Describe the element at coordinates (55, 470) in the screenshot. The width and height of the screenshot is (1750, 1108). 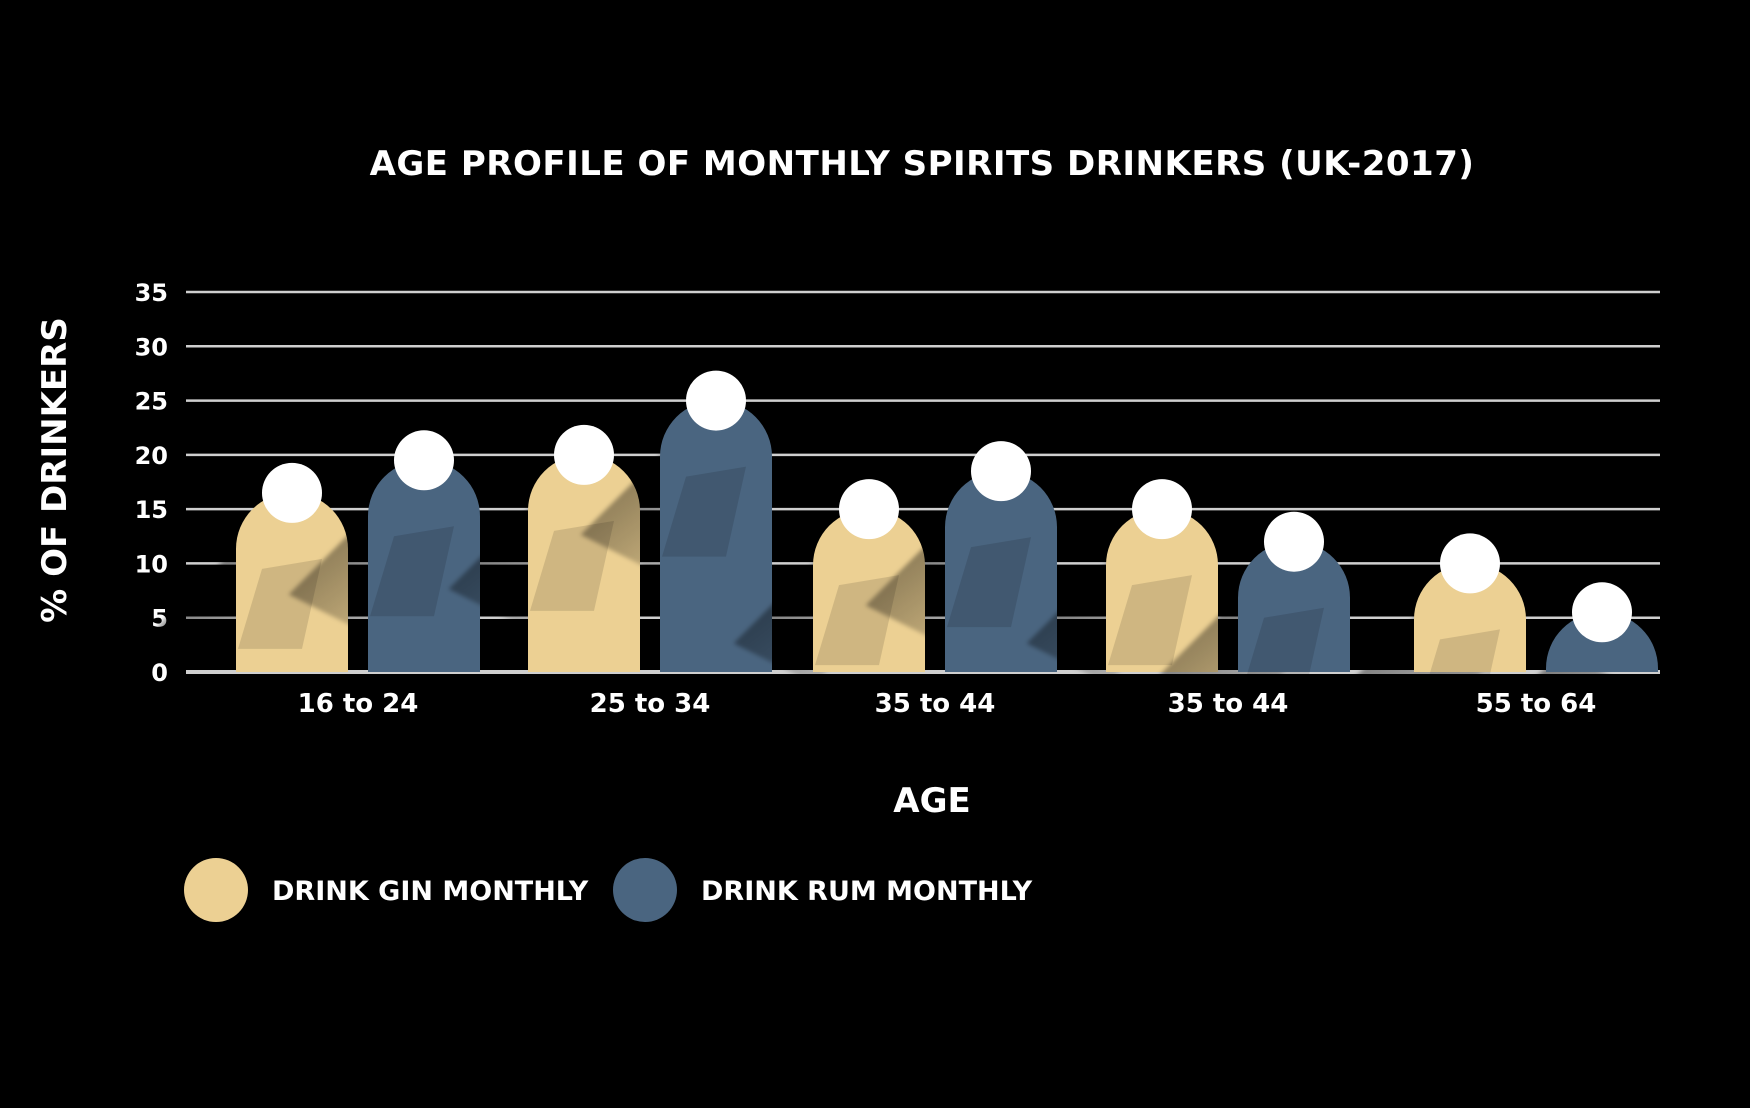
I see `y-axis-title: % OF DRINKERS` at that location.